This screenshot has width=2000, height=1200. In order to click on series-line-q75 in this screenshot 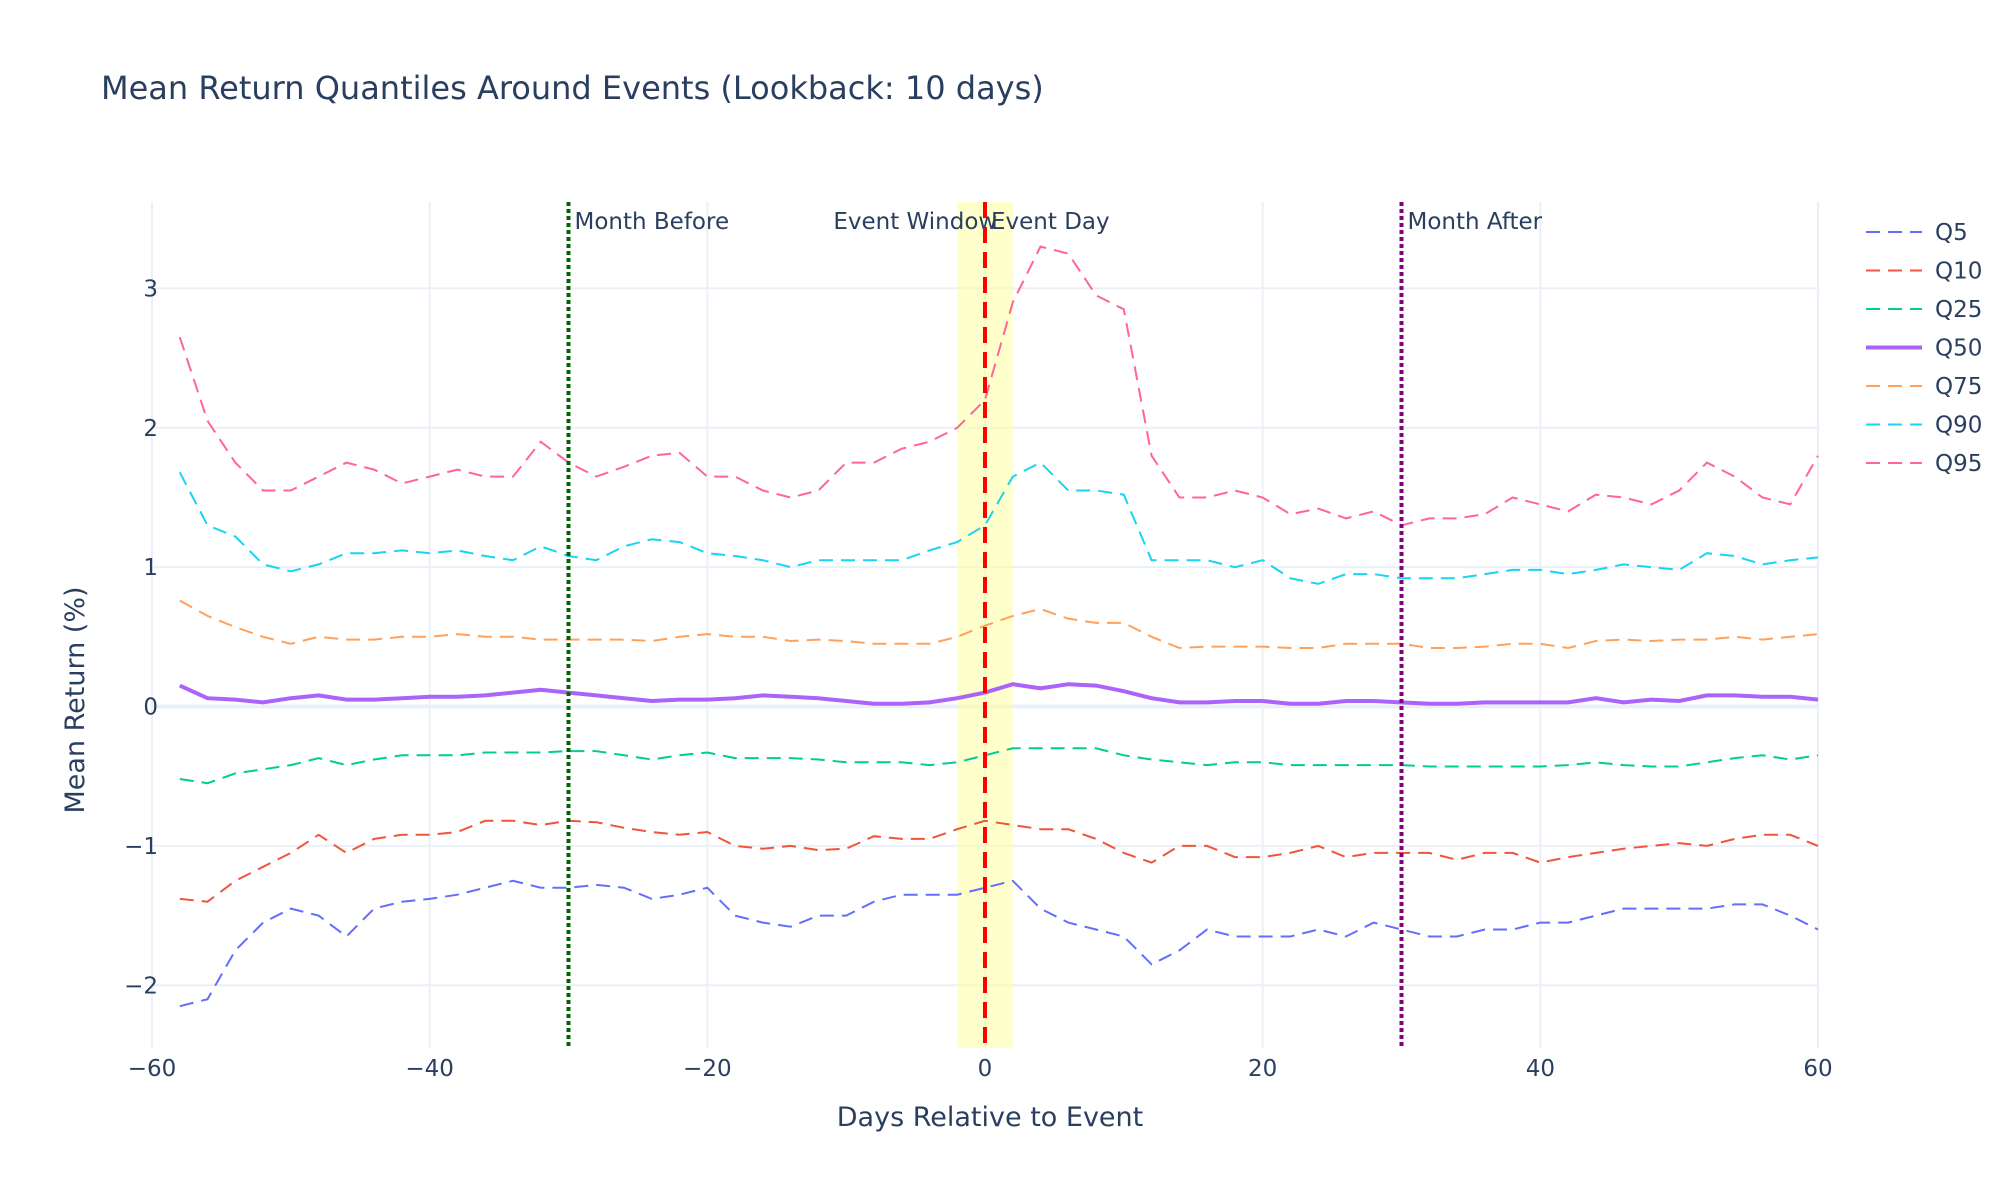, I will do `click(999, 624)`.